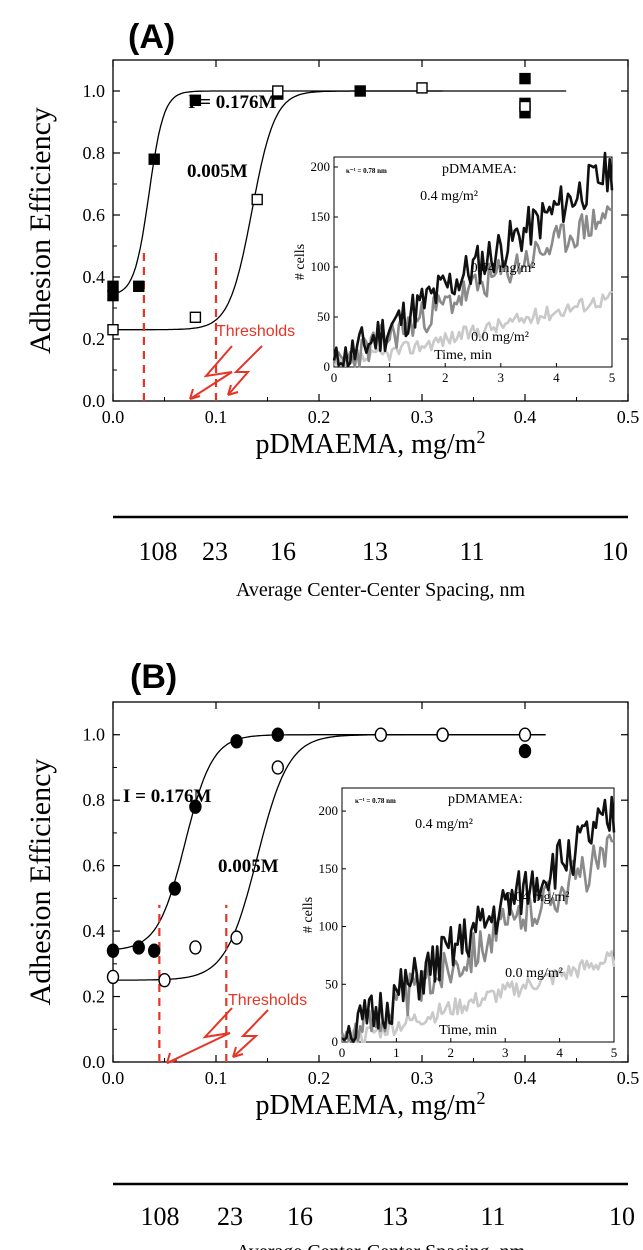 The width and height of the screenshot is (643, 1250). What do you see at coordinates (422, 1078) in the screenshot?
I see `x-tick-label: 0.3` at bounding box center [422, 1078].